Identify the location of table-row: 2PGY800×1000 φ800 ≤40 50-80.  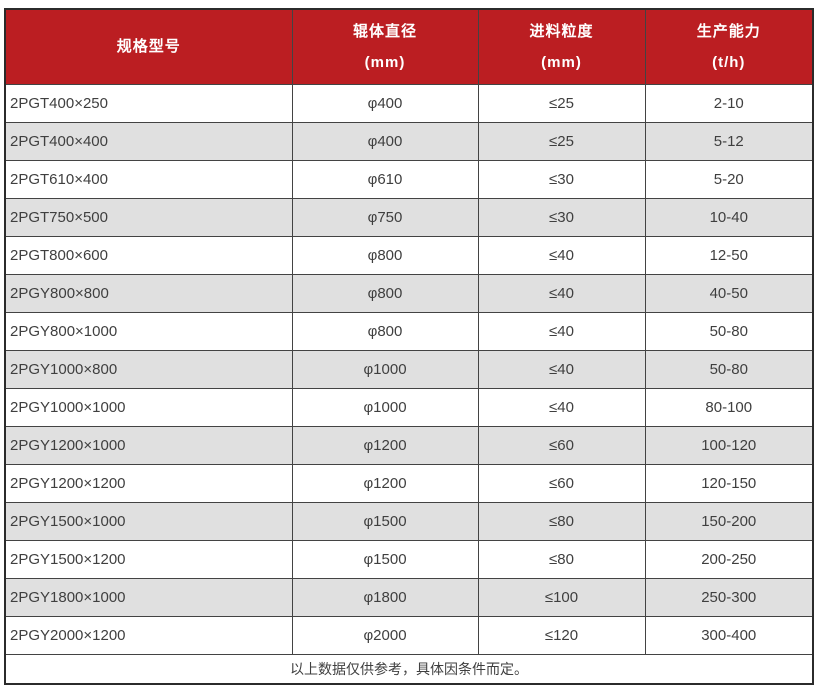
(409, 331).